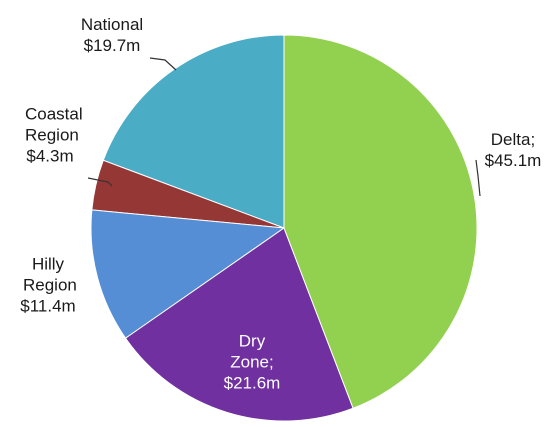 The height and width of the screenshot is (427, 560). Describe the element at coordinates (50, 274) in the screenshot. I see `category-label: Hilly Region` at that location.